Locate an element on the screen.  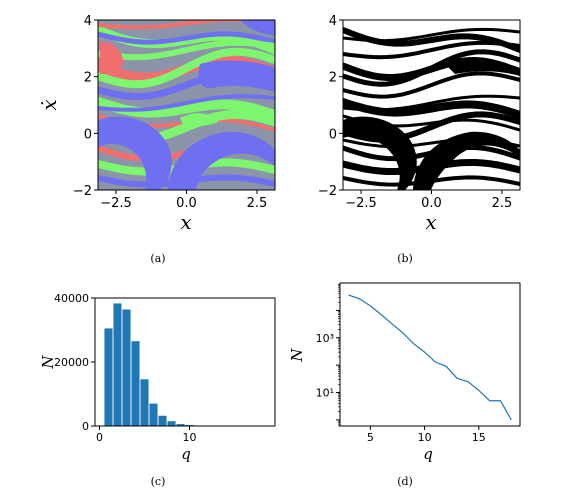
bars-c is located at coordinates (185, 364).